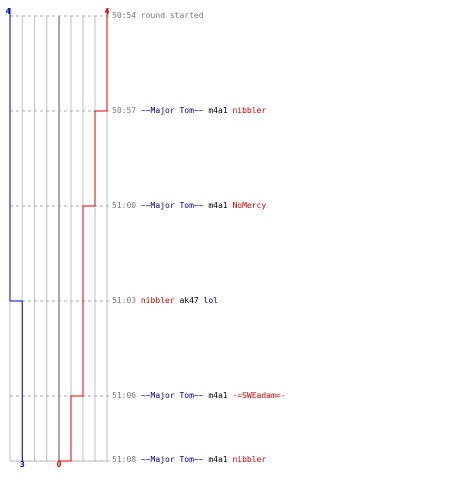  What do you see at coordinates (22, 464) in the screenshot?
I see `blue-end-count: 3` at bounding box center [22, 464].